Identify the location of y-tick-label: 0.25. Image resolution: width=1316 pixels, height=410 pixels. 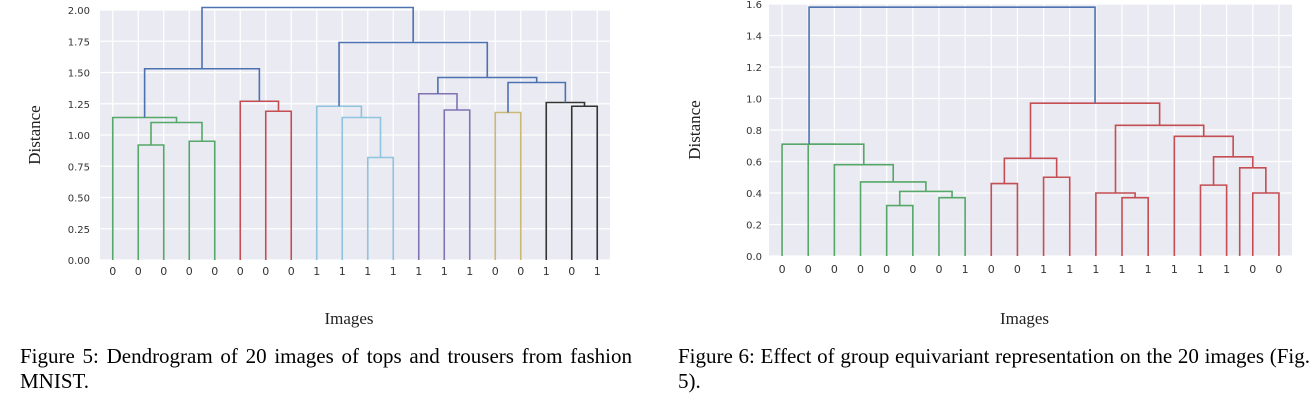
(79, 230).